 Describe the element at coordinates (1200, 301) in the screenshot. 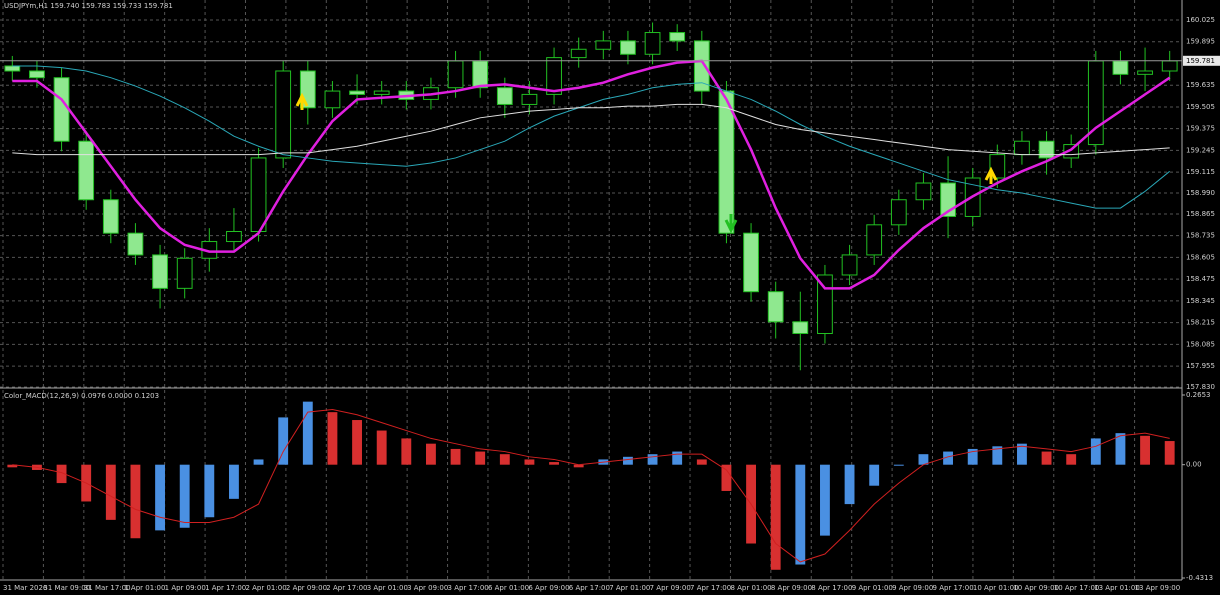

I see `y-tick-label: 158.345` at that location.